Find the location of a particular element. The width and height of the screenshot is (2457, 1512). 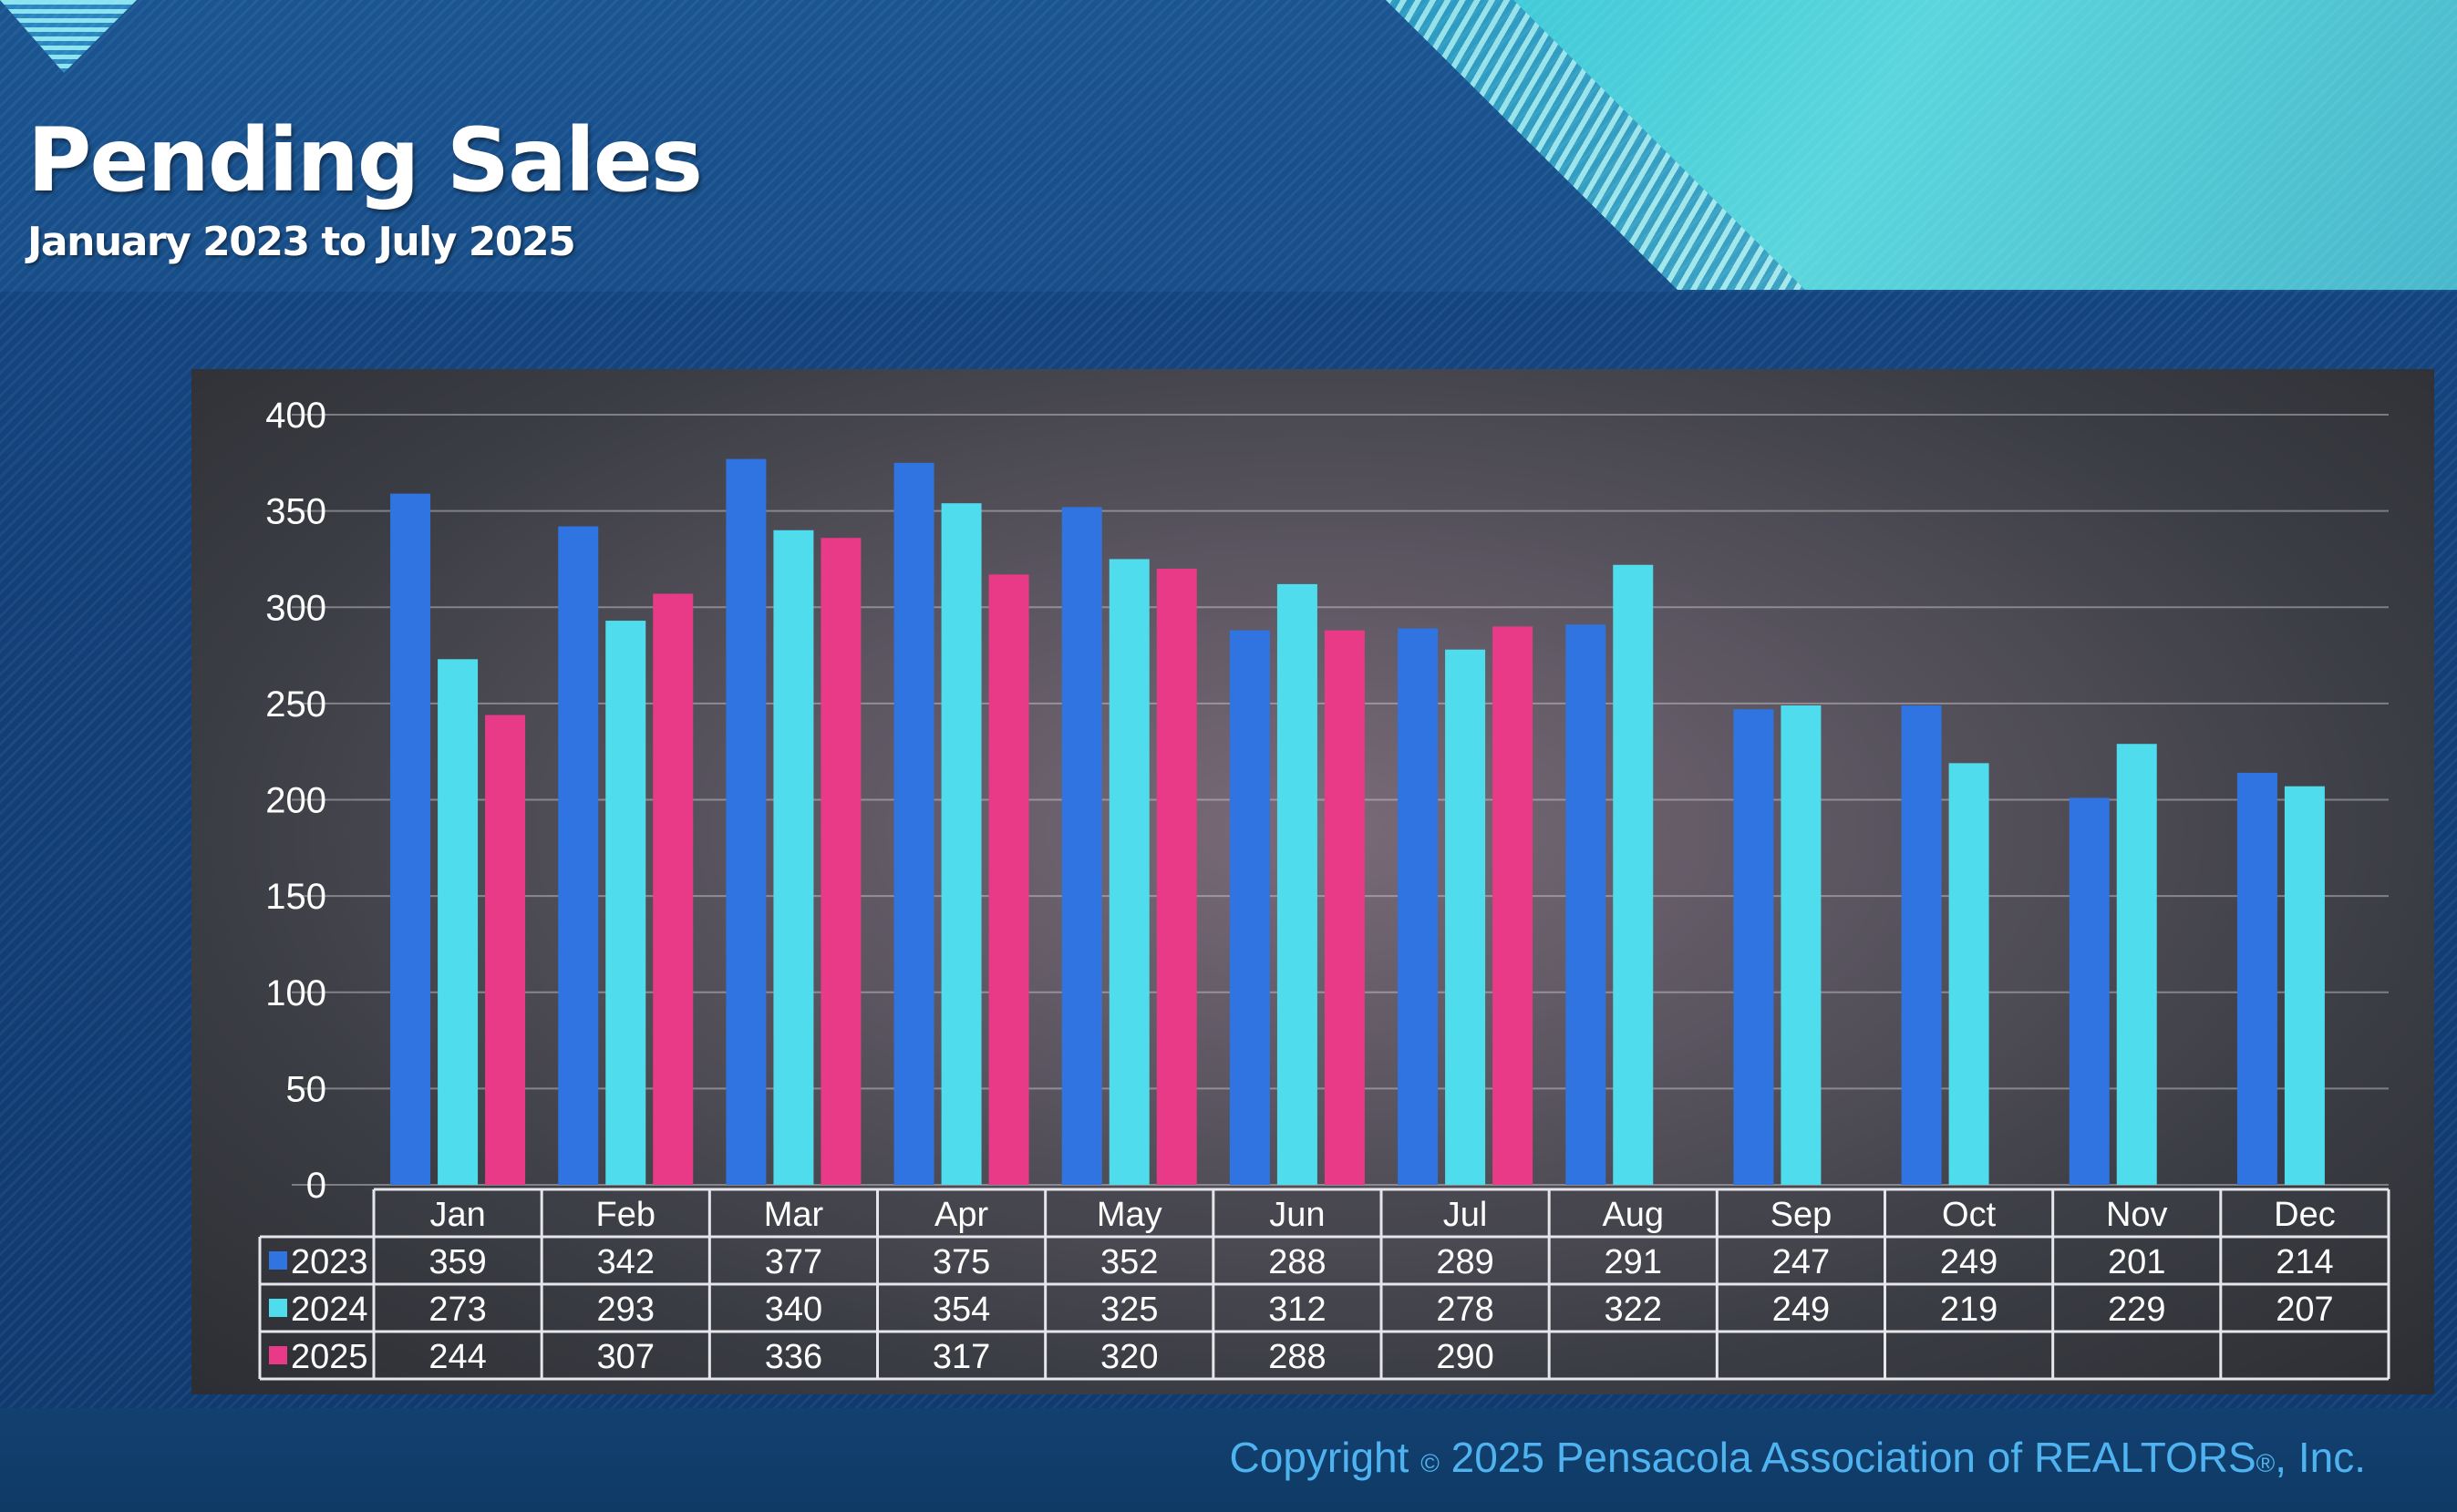

data-label: 336 is located at coordinates (793, 1357).